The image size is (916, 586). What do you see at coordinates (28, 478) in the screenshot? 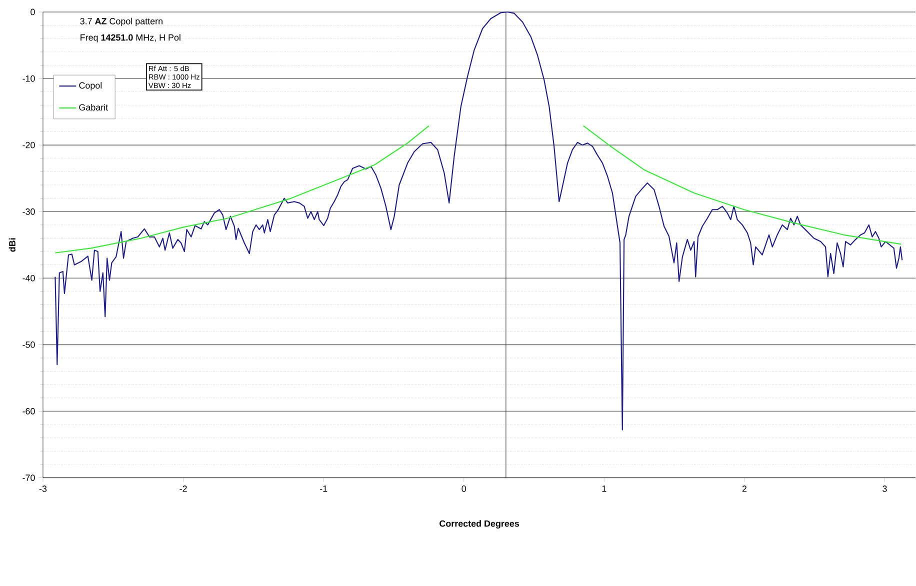
I see `y-tick-label: -70` at bounding box center [28, 478].